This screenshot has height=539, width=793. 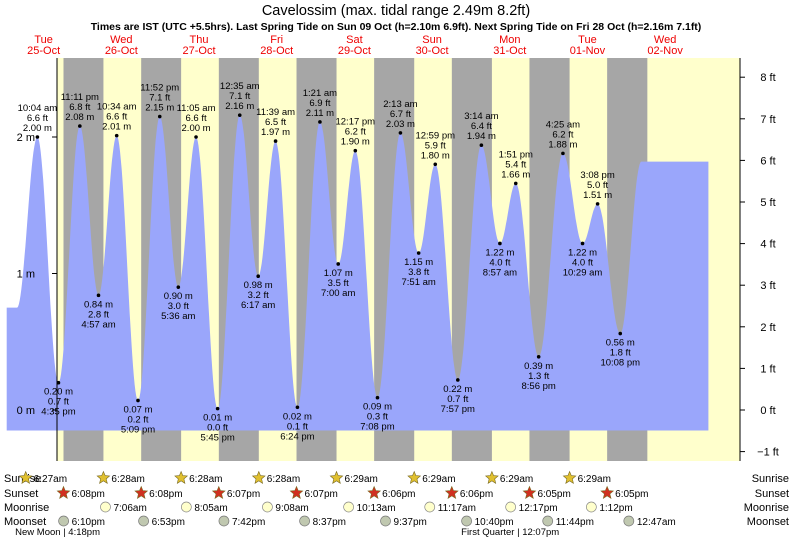 What do you see at coordinates (631, 494) in the screenshot?
I see `sunset-time: 6:05pm` at bounding box center [631, 494].